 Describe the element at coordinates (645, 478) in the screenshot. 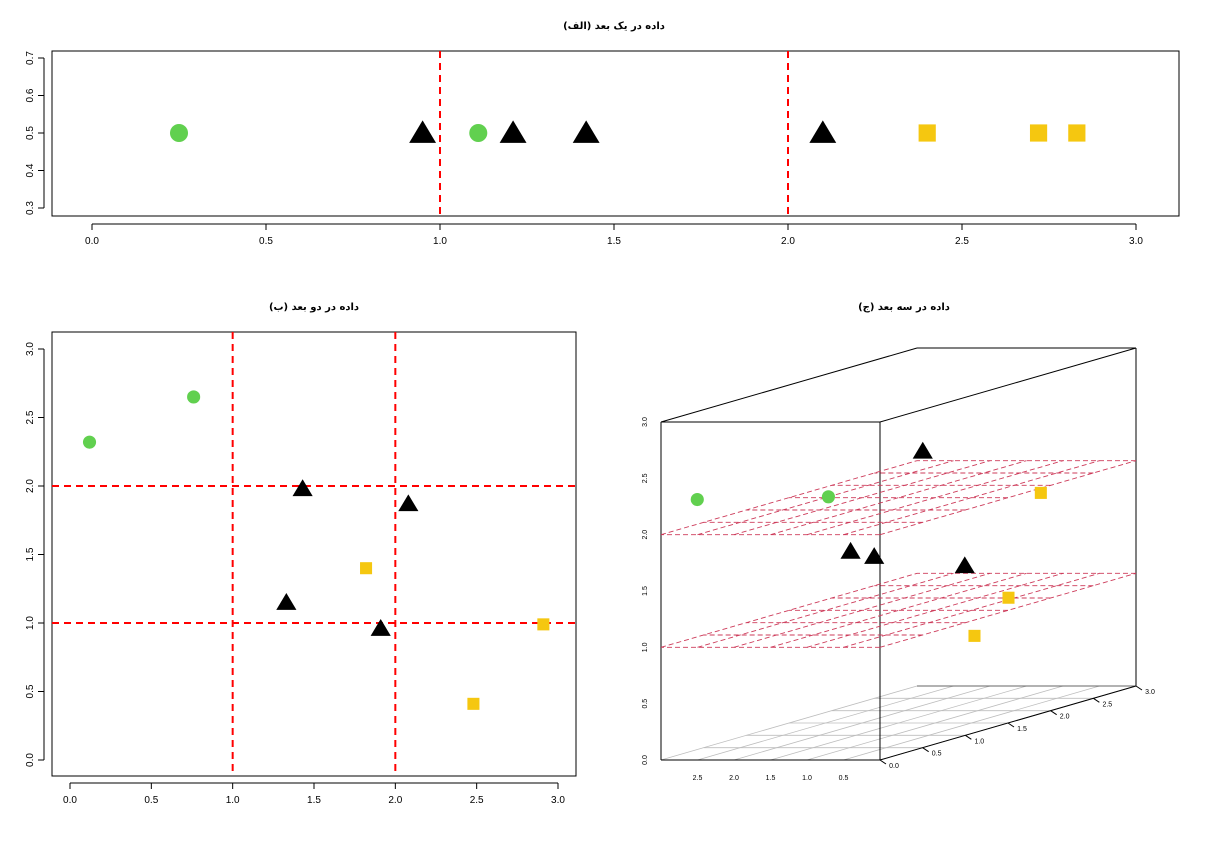

I see `z-tick-label: 2.5` at that location.